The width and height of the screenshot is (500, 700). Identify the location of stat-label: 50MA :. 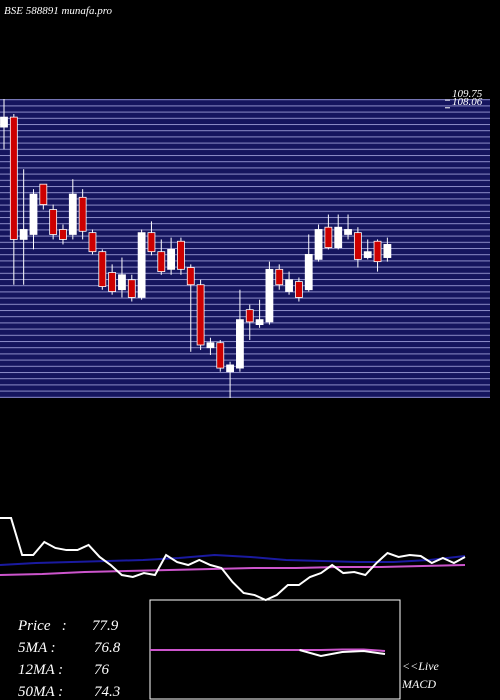
(40, 692).